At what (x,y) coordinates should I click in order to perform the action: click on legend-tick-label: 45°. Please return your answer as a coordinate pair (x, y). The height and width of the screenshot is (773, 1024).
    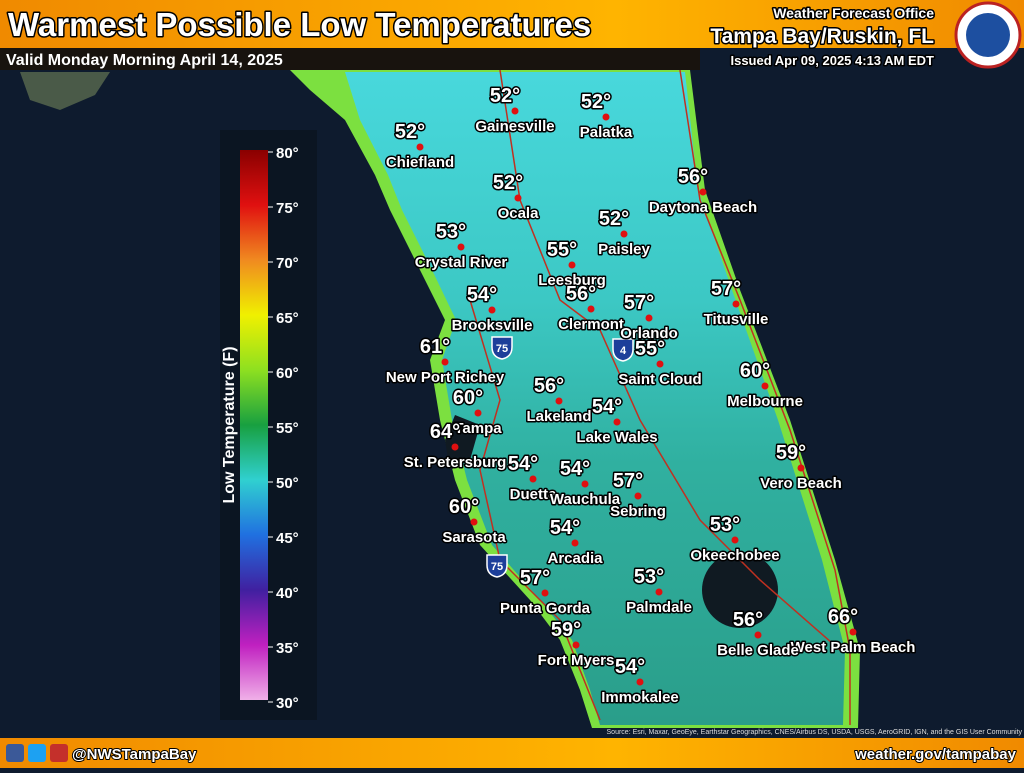
    Looking at the image, I should click on (287, 538).